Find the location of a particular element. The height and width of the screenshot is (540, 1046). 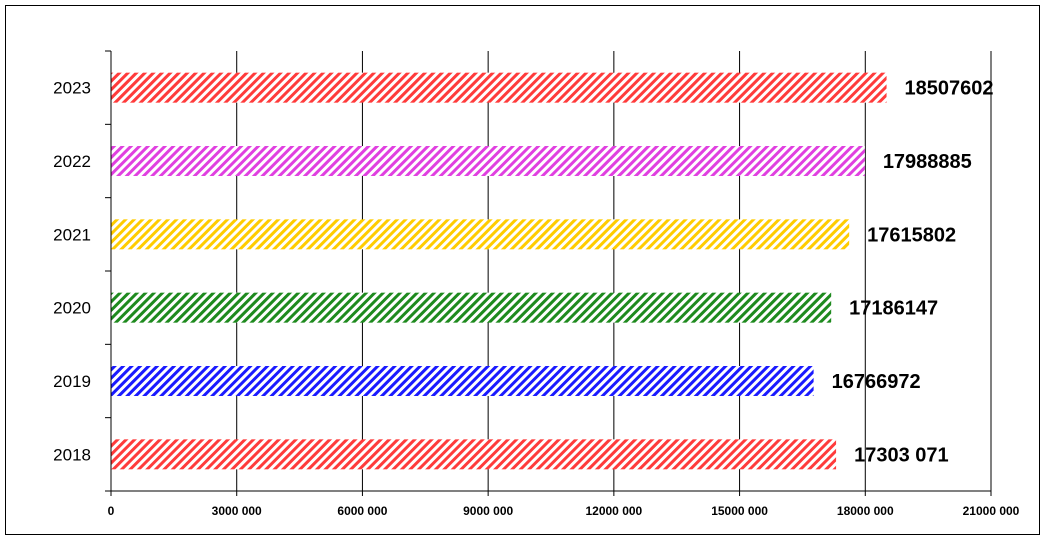

data-label: 18507602 is located at coordinates (949, 89).